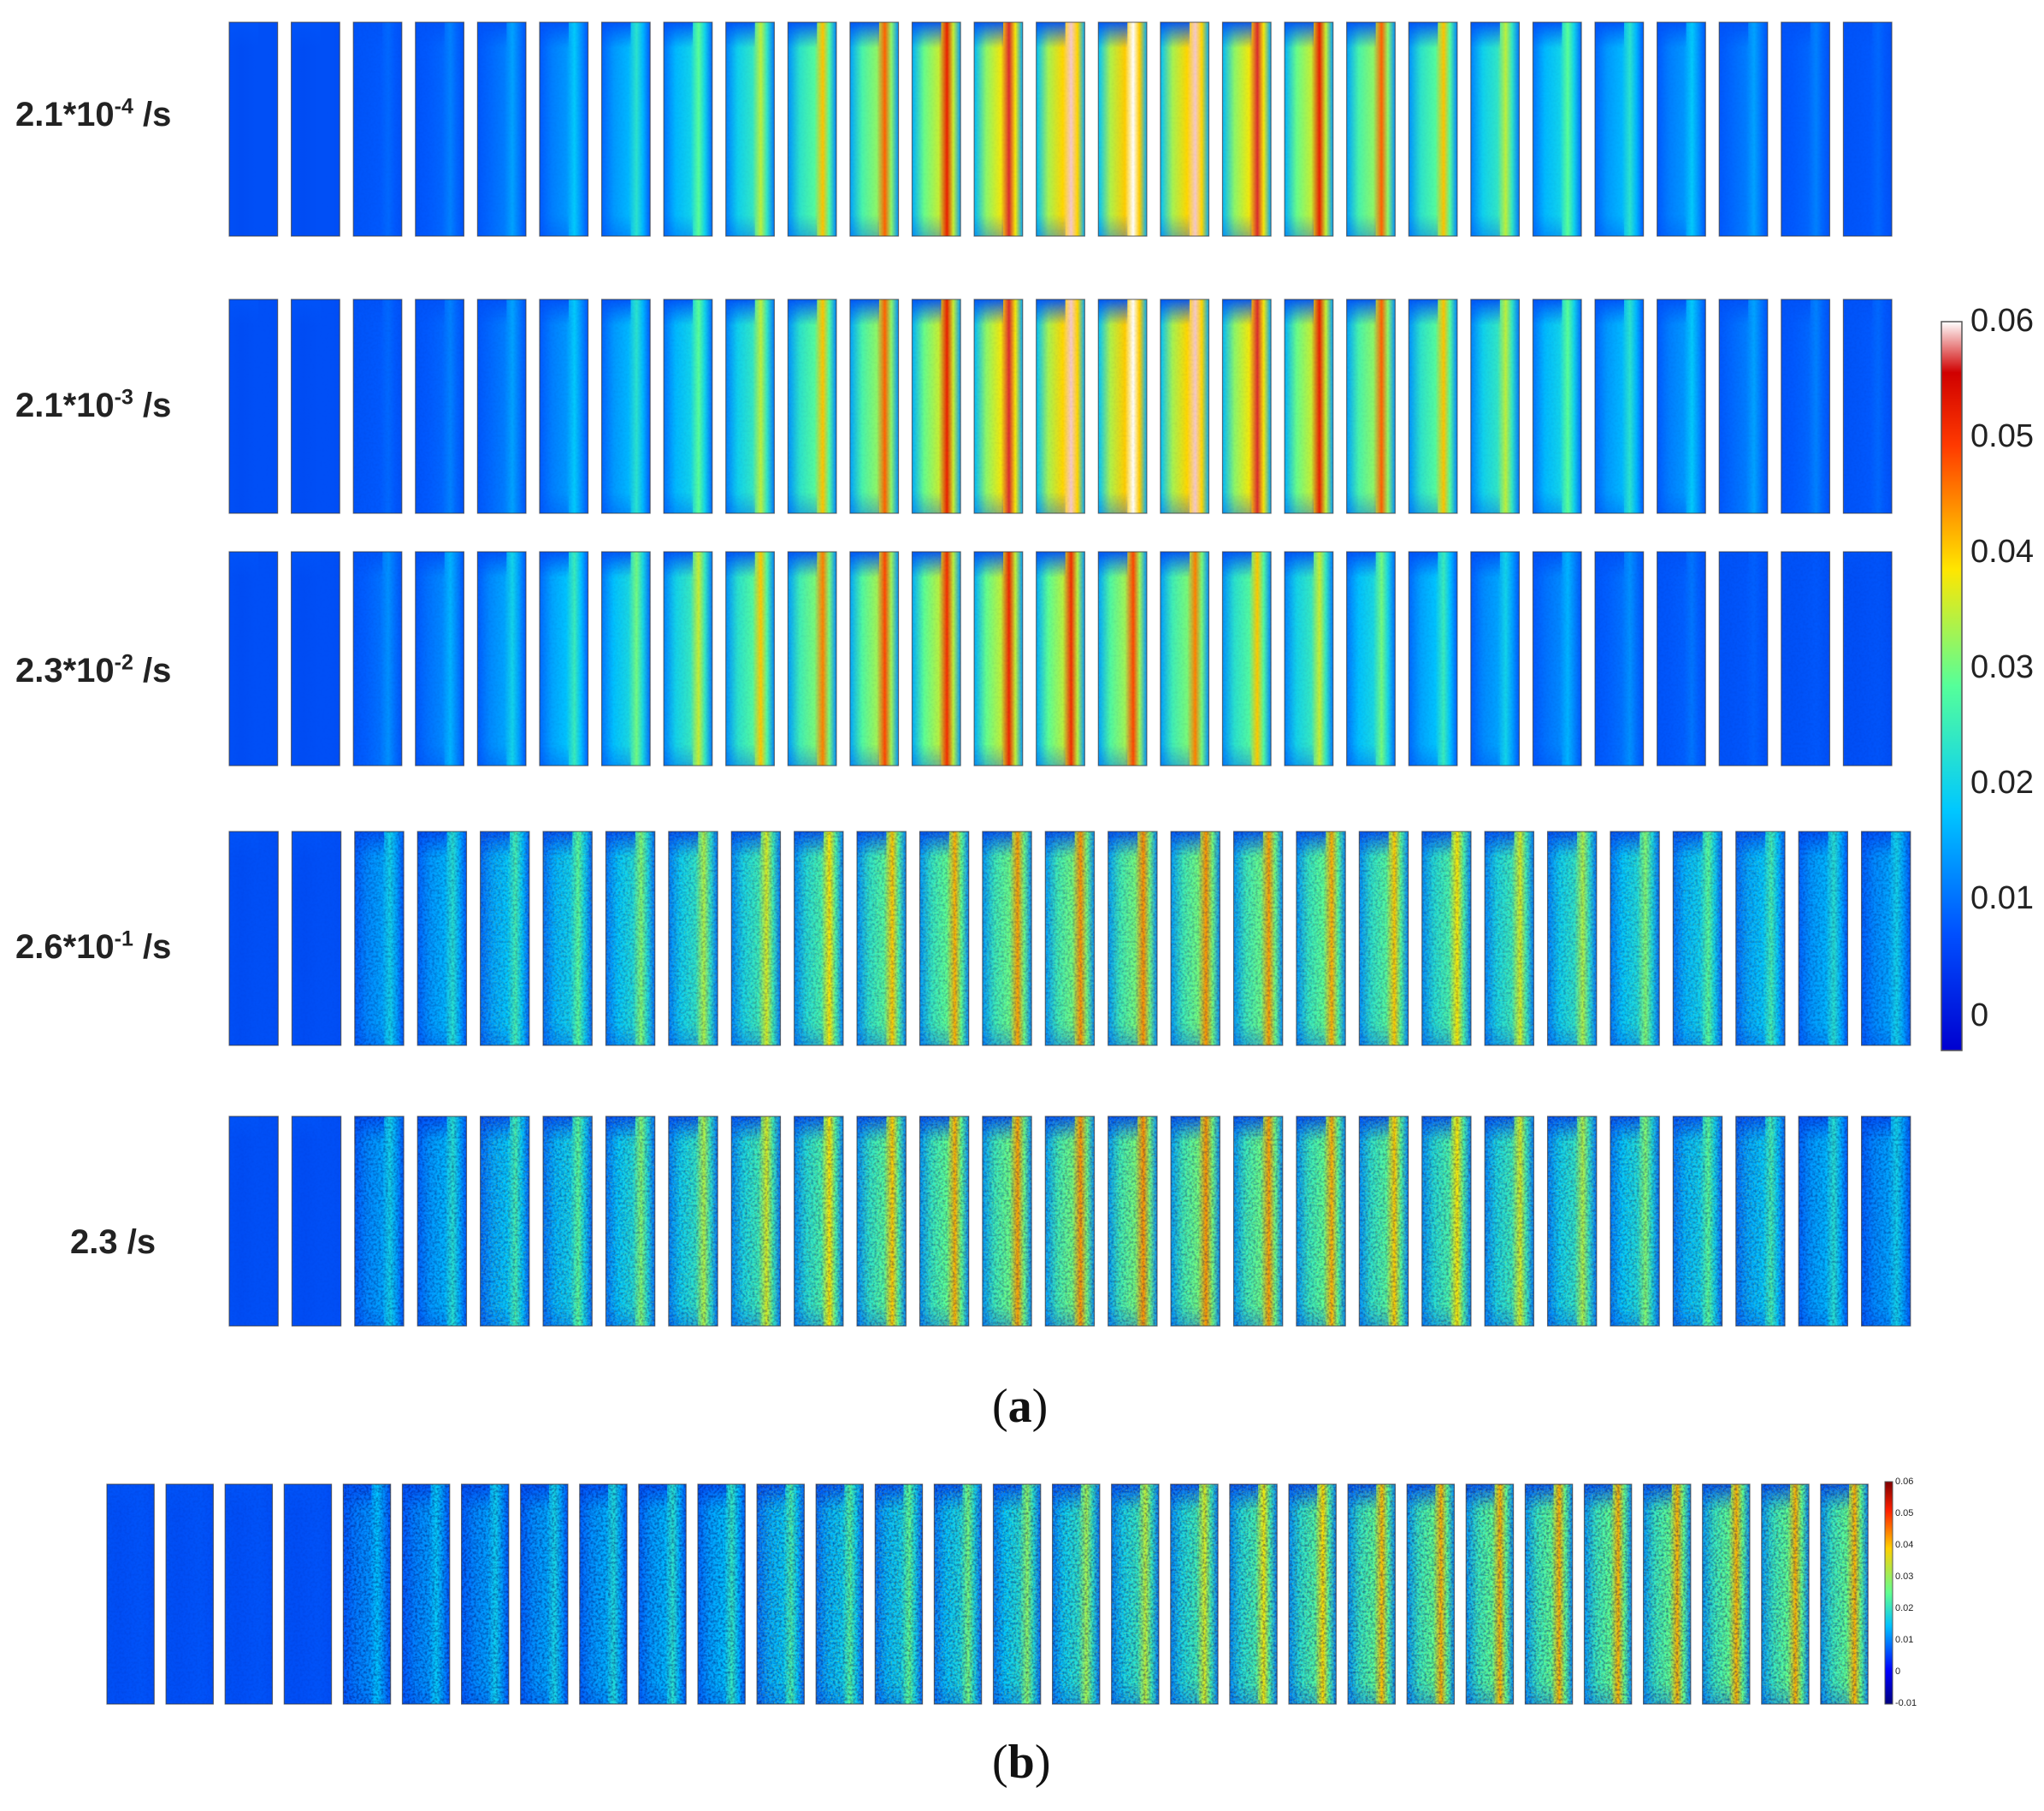  What do you see at coordinates (1905, 1545) in the screenshot?
I see `cbar-b-tick-3: 0.04` at bounding box center [1905, 1545].